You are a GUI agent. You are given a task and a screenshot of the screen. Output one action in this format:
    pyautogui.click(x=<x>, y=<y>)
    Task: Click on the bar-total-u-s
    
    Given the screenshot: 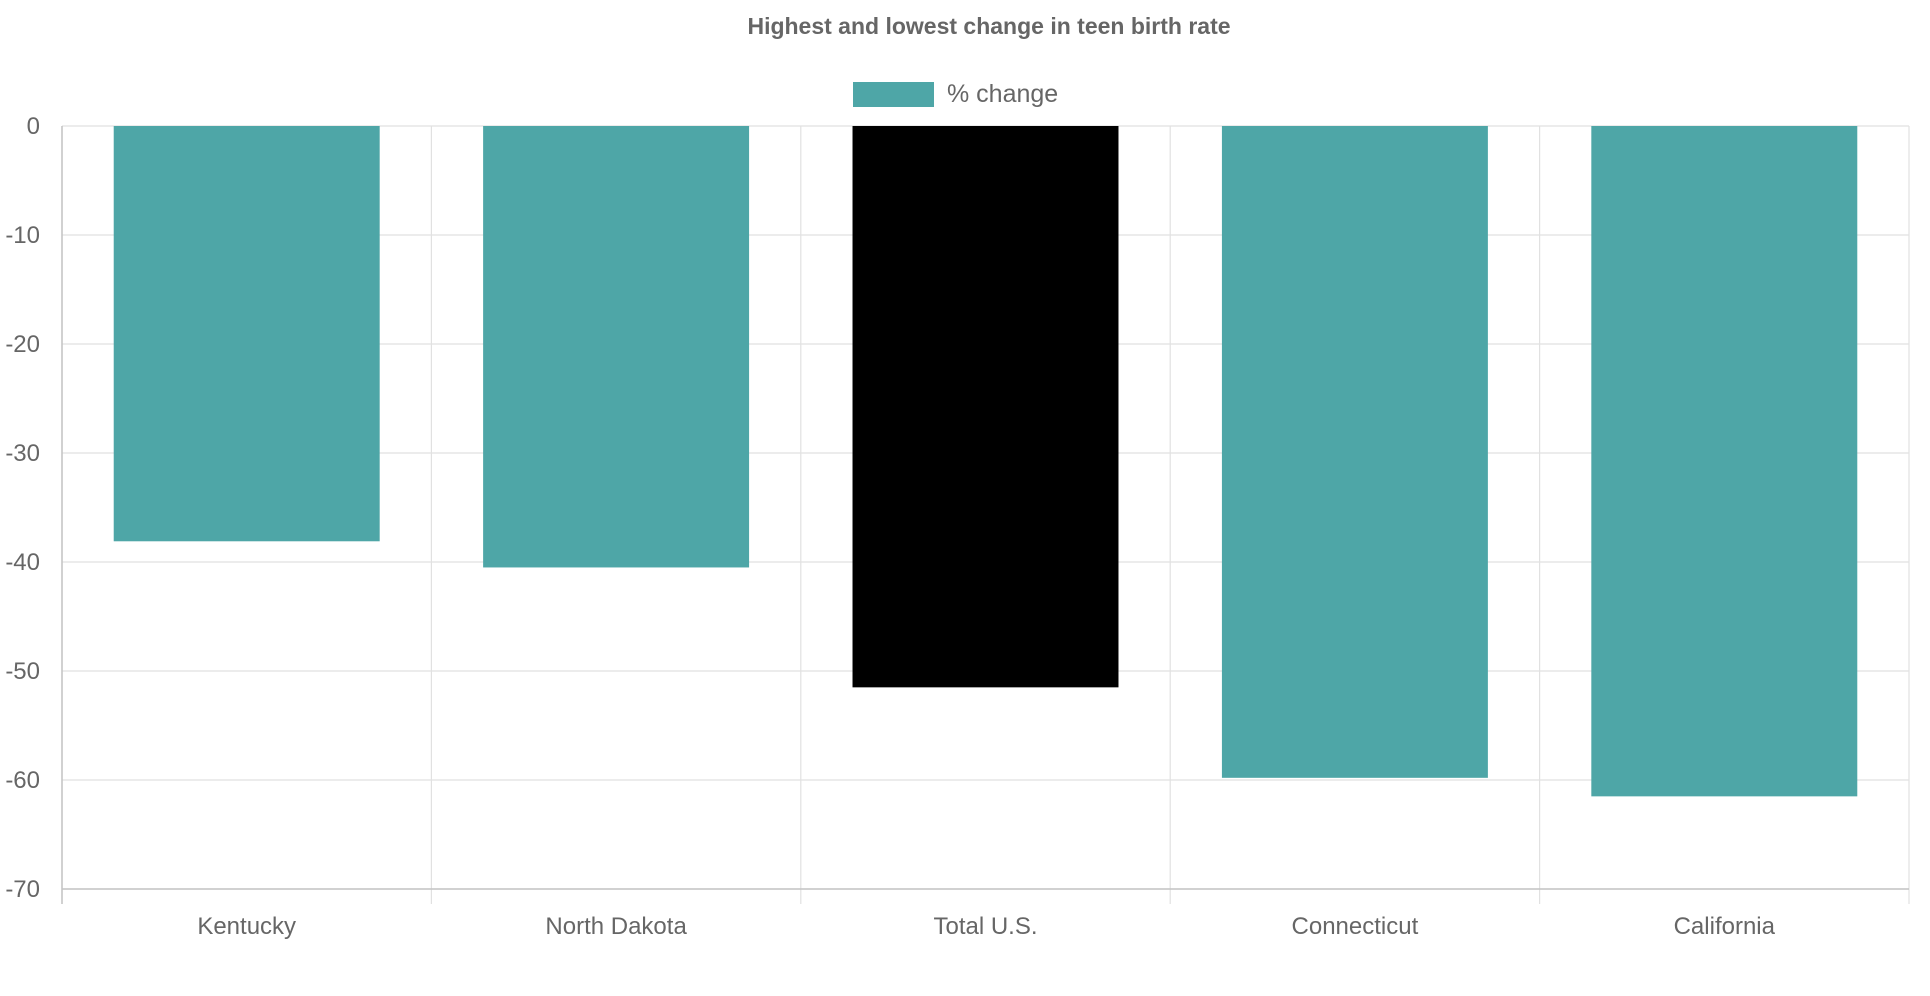 What is the action you would take?
    pyautogui.click(x=985, y=407)
    